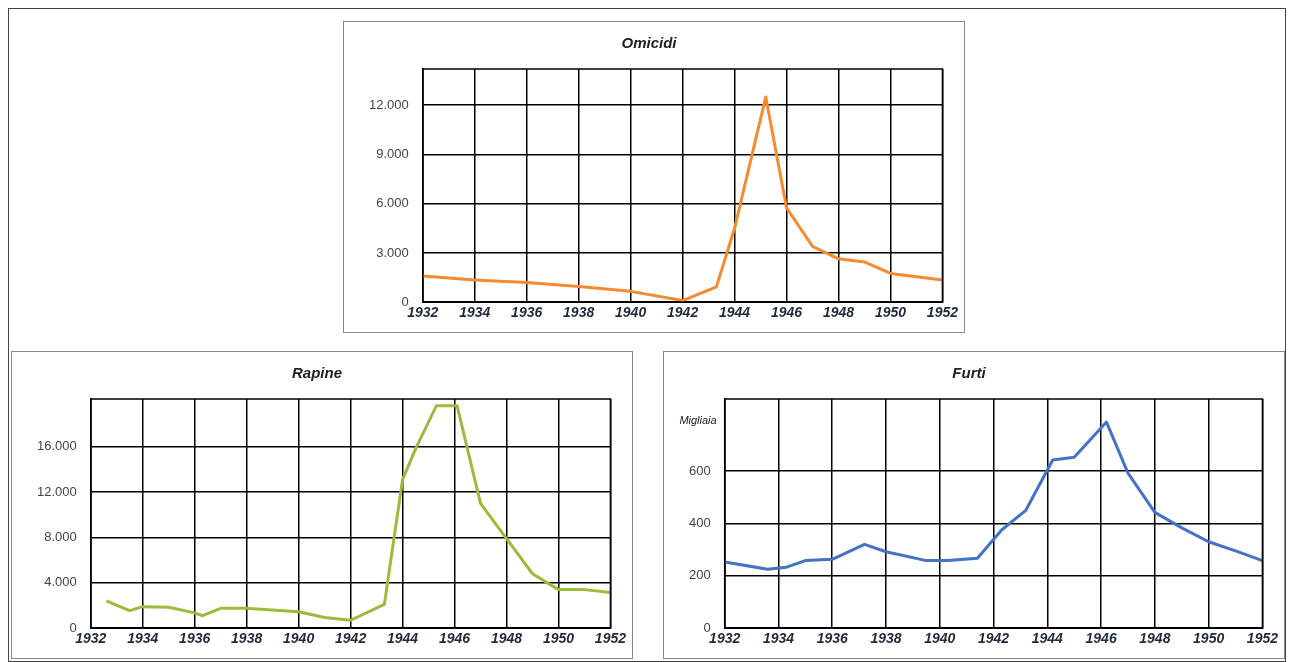  I want to click on y-tick-label: 400, so click(699, 522).